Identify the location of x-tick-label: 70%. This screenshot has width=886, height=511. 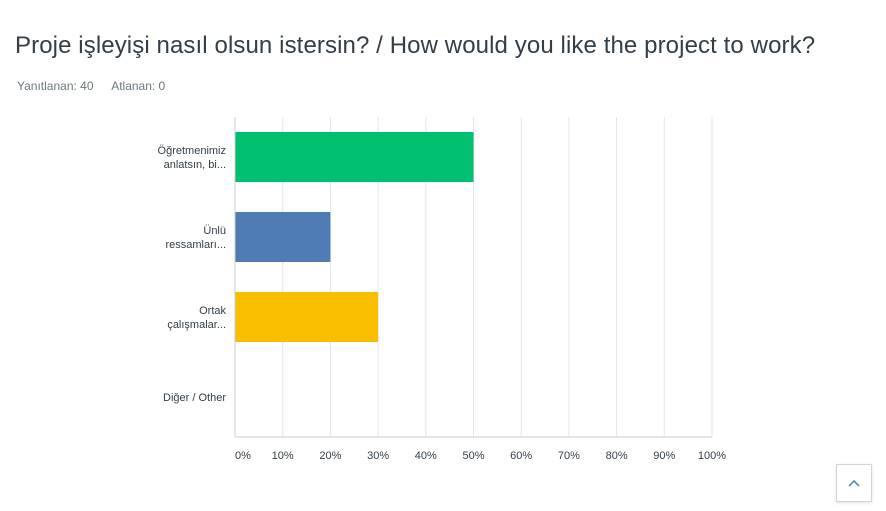
(569, 456).